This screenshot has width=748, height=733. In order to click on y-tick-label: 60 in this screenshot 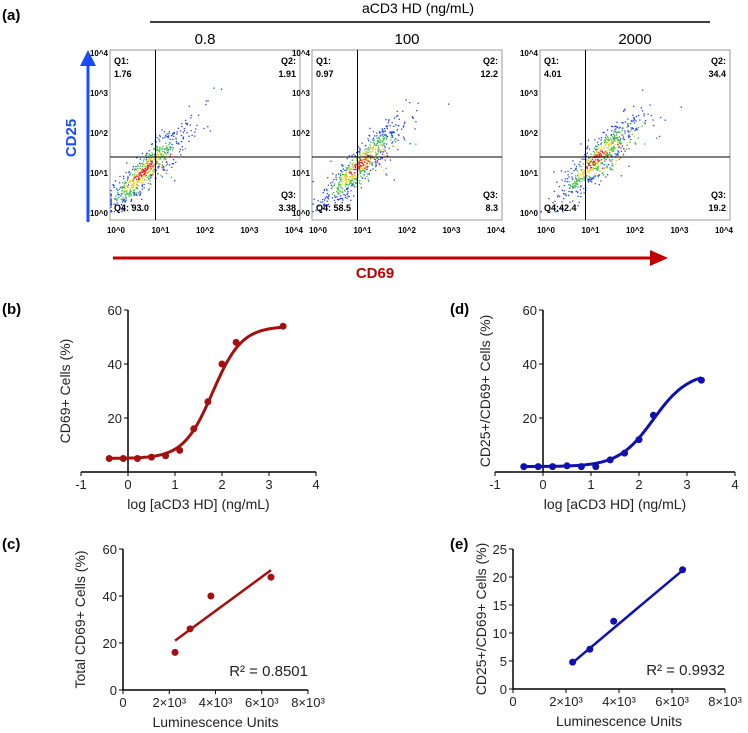, I will do `click(110, 549)`.